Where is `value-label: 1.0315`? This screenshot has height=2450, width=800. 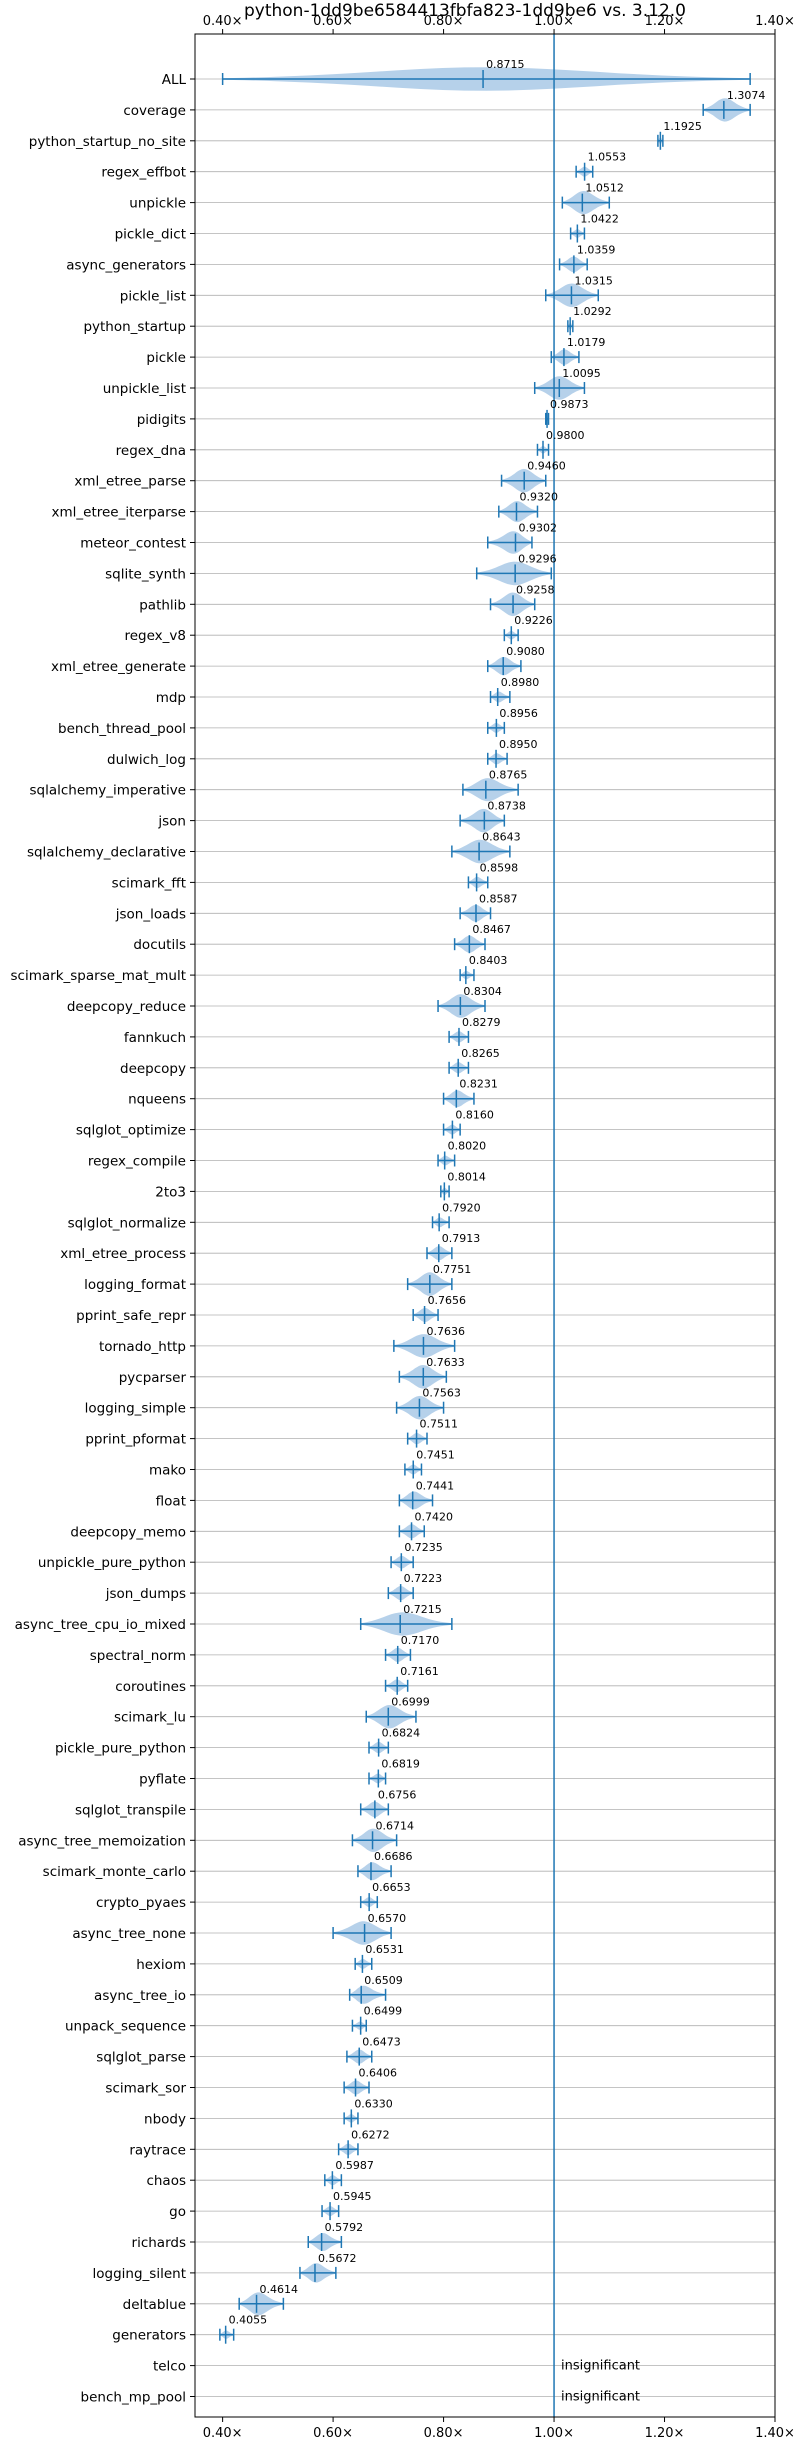
value-label: 1.0315 is located at coordinates (593, 280).